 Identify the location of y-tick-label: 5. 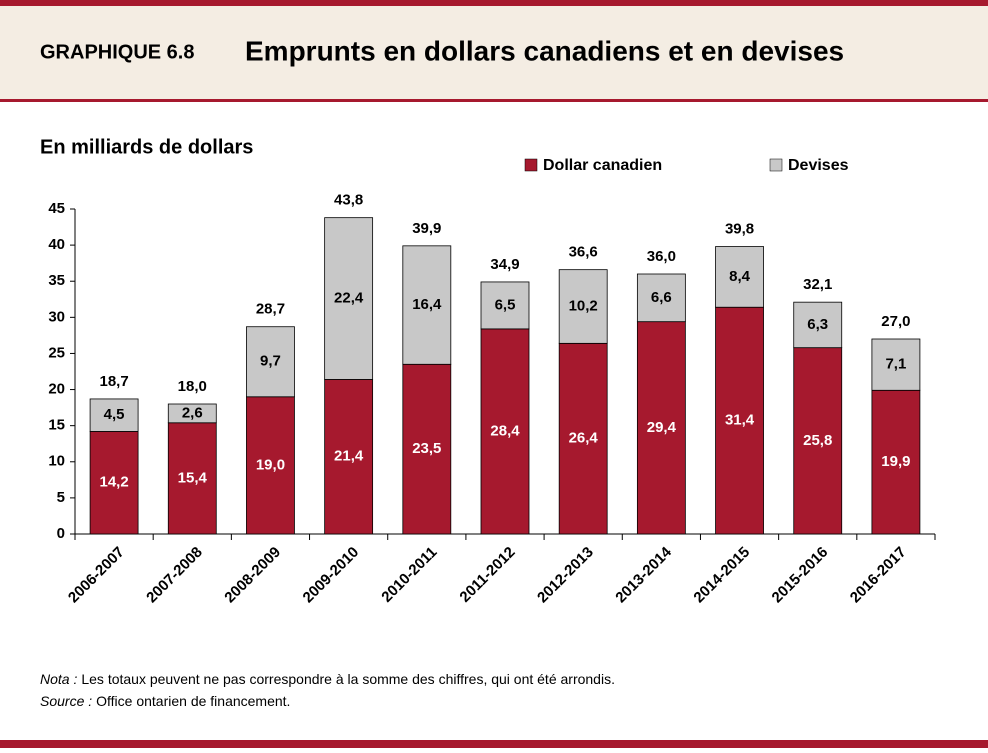
(61, 497).